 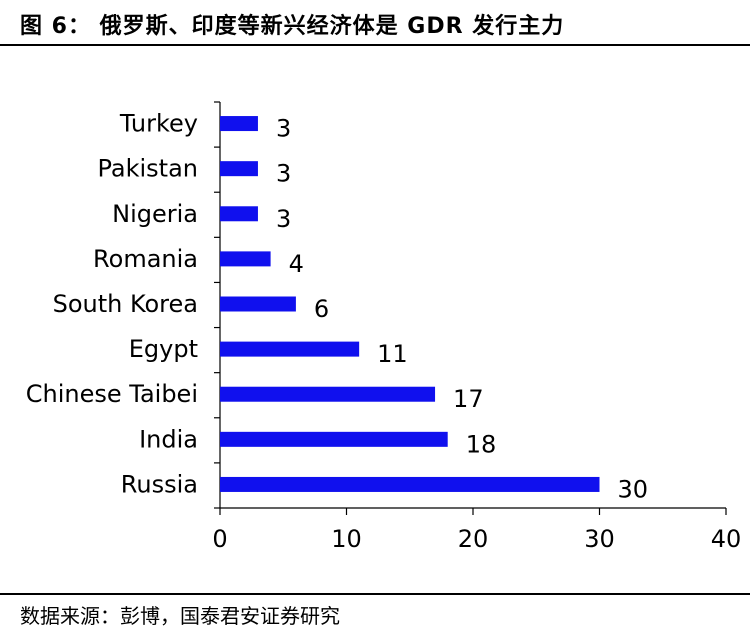 I want to click on bottom-rule, so click(x=375, y=594).